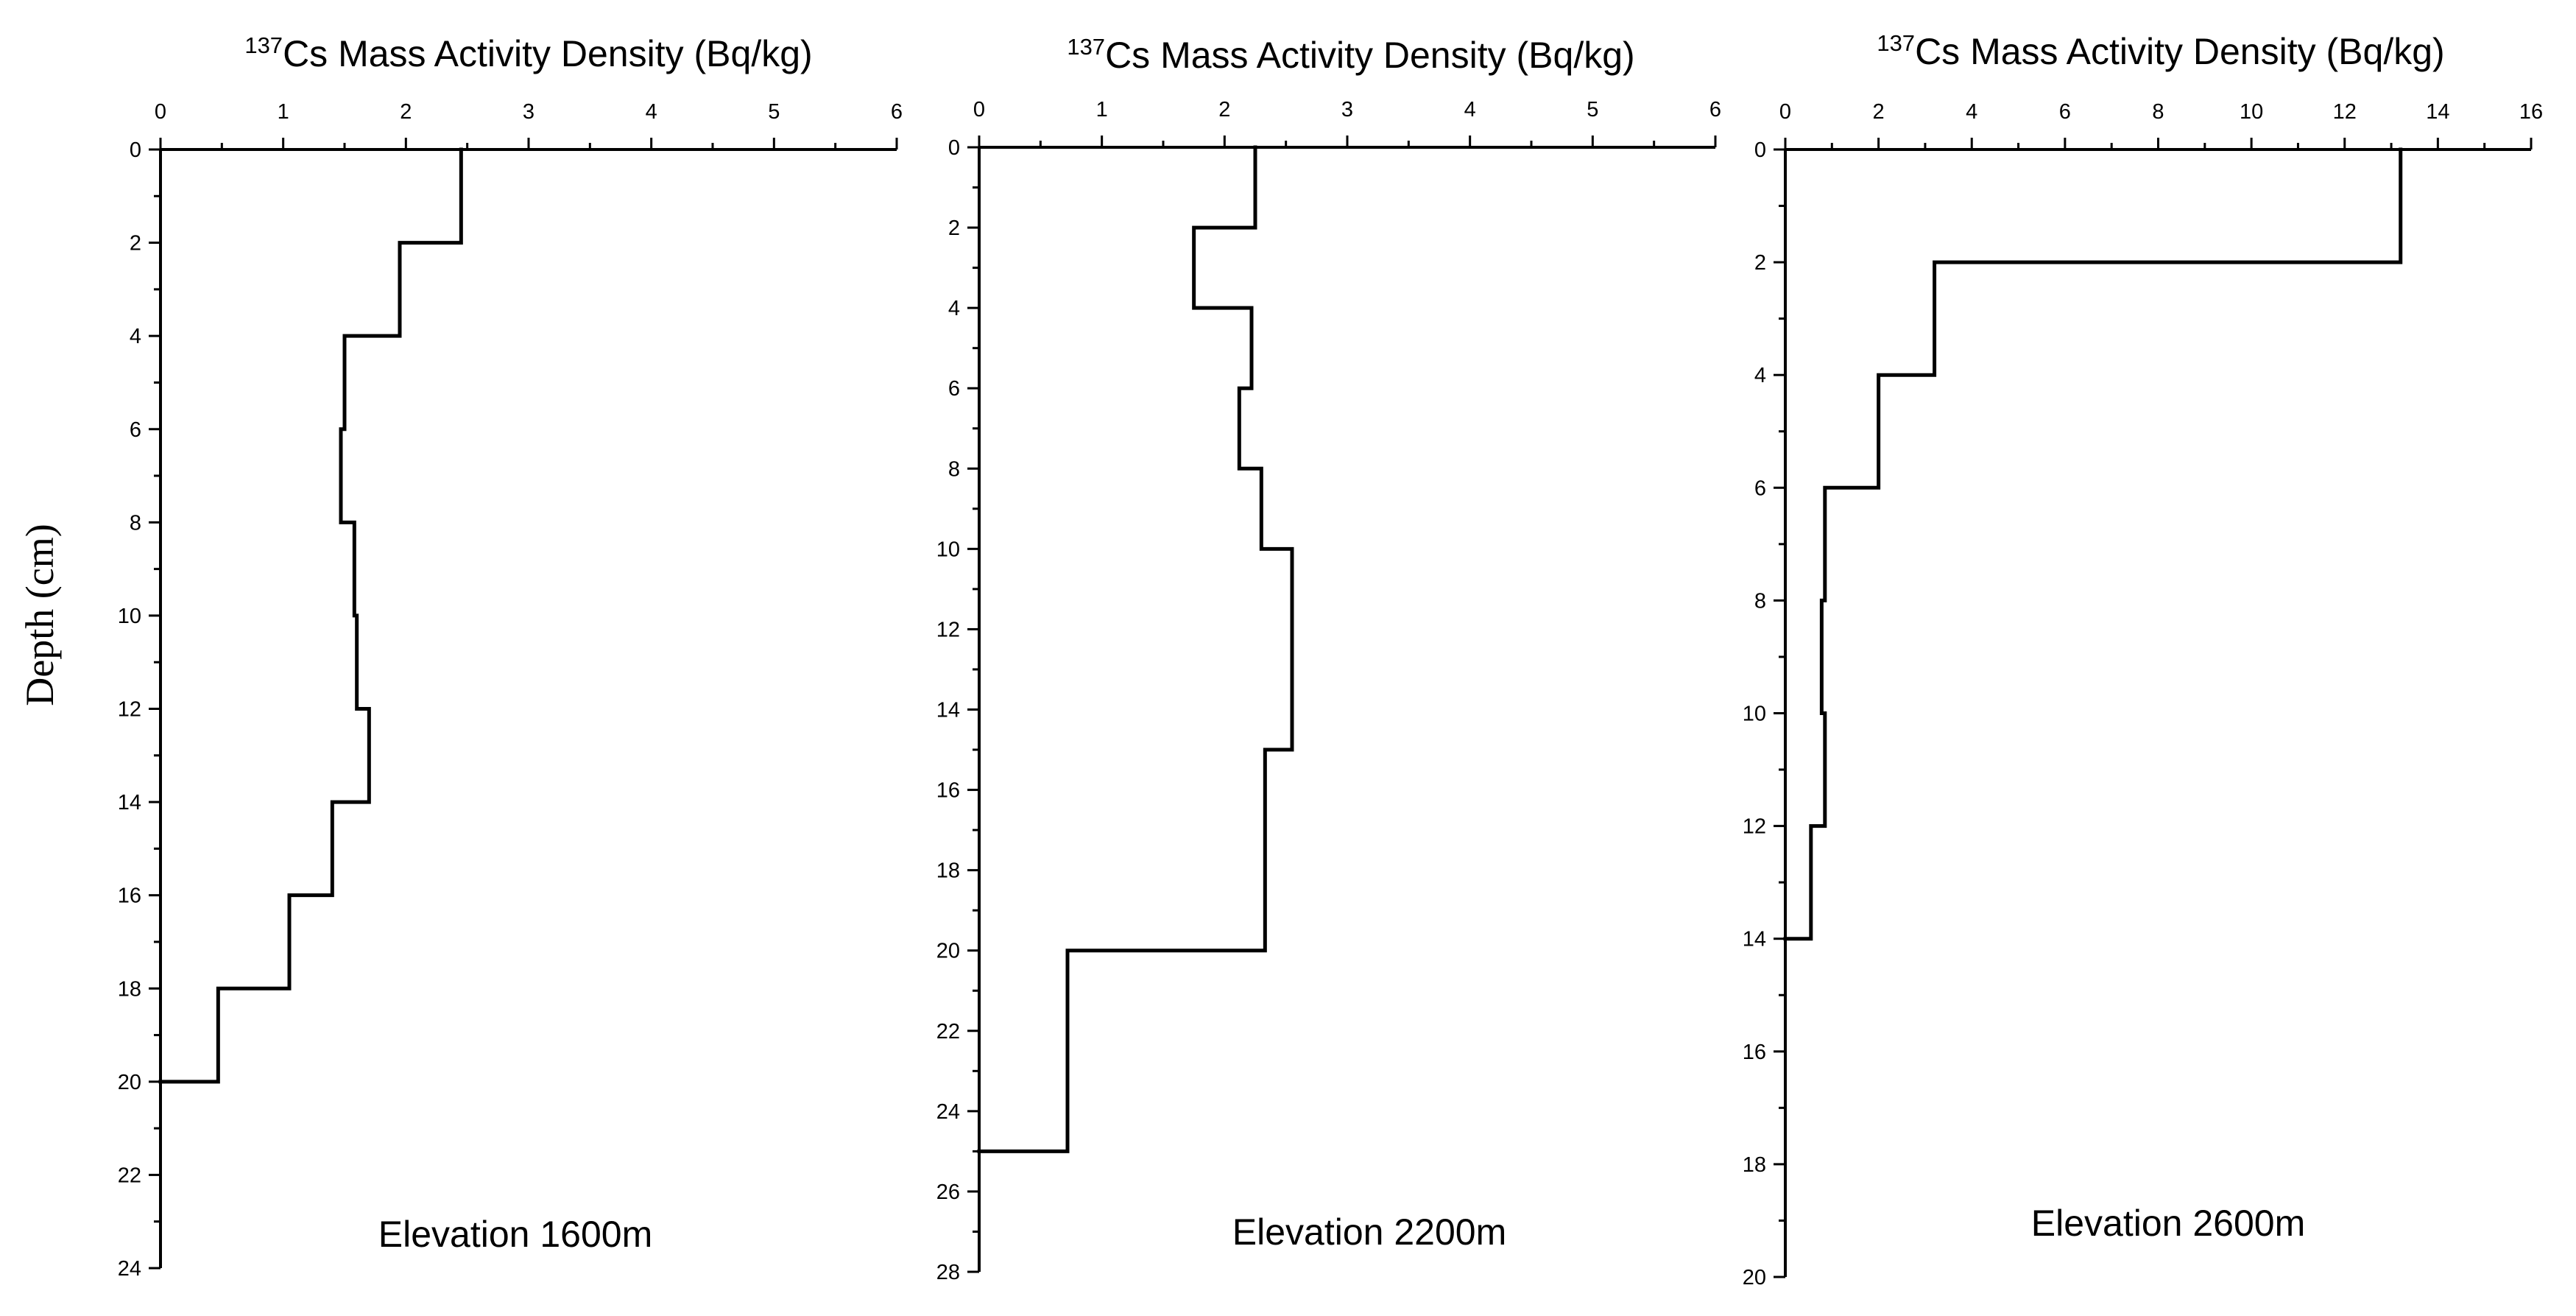  What do you see at coordinates (2345, 112) in the screenshot?
I see `x-tick-label: 12` at bounding box center [2345, 112].